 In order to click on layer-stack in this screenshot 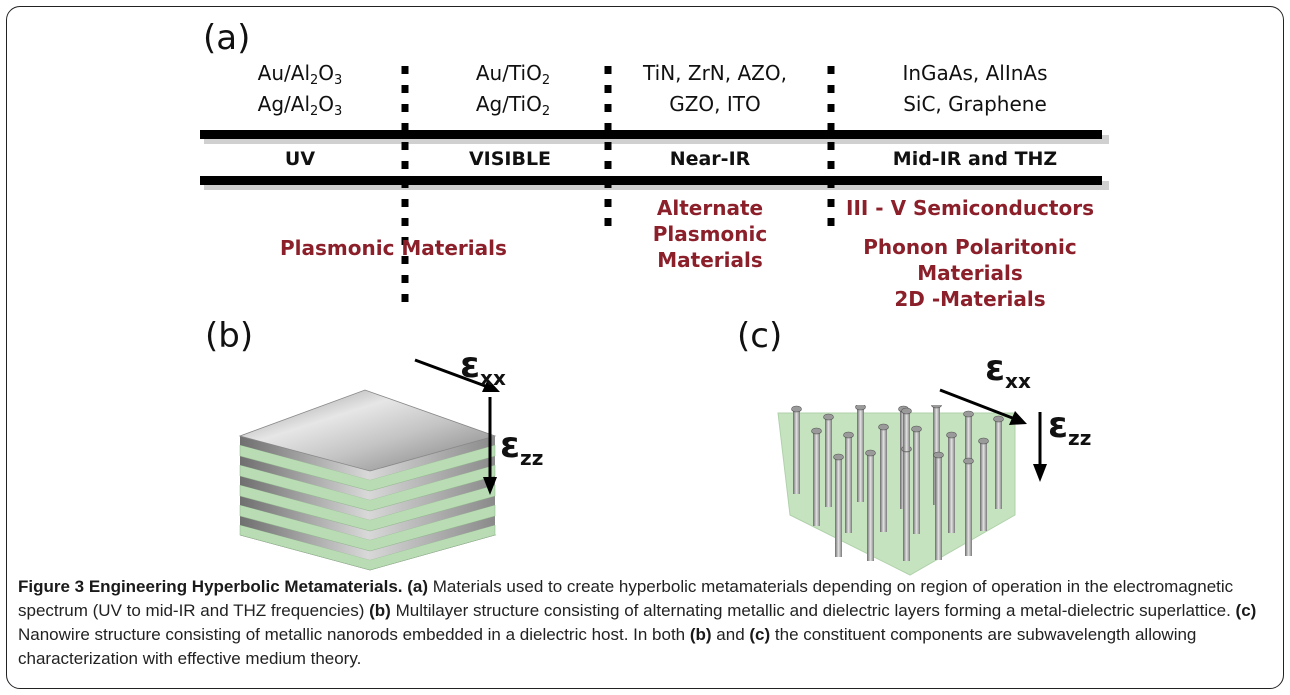, I will do `click(367, 480)`.